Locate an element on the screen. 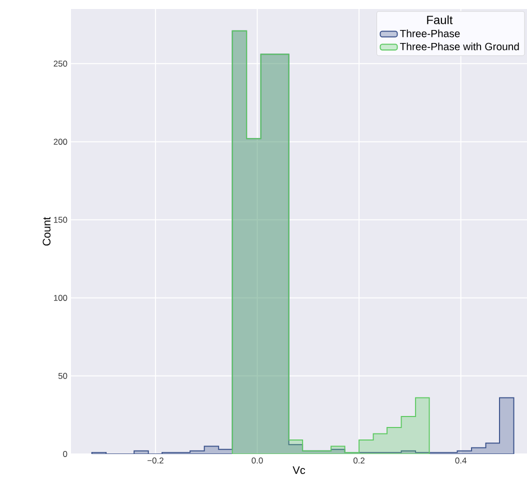 This screenshot has height=503, width=527. y-axis-title: Count is located at coordinates (46, 231).